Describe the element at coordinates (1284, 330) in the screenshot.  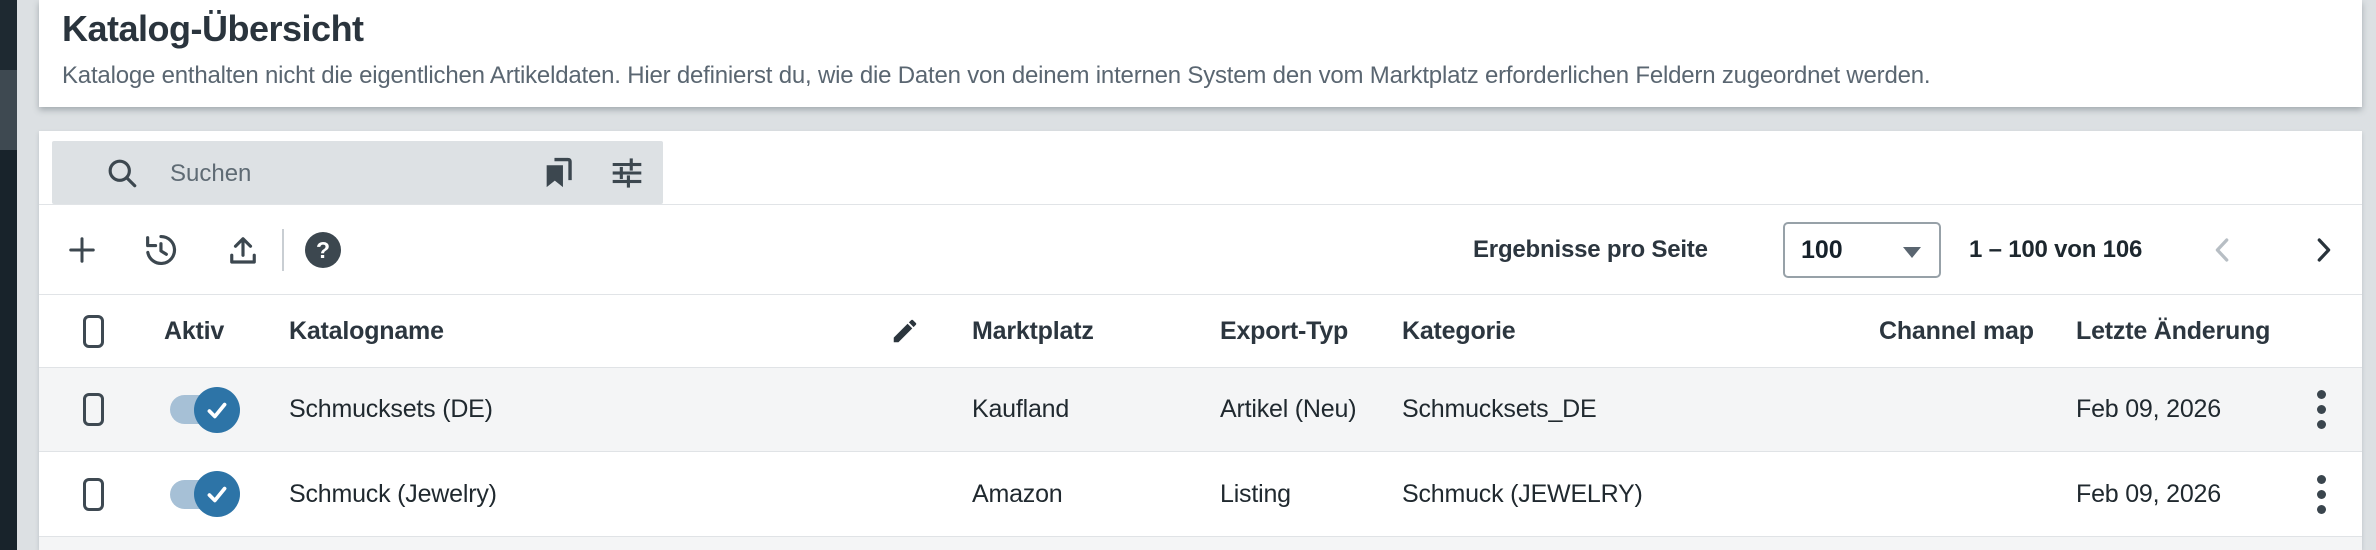
I see `column-header-export-typ: Export-Typ` at that location.